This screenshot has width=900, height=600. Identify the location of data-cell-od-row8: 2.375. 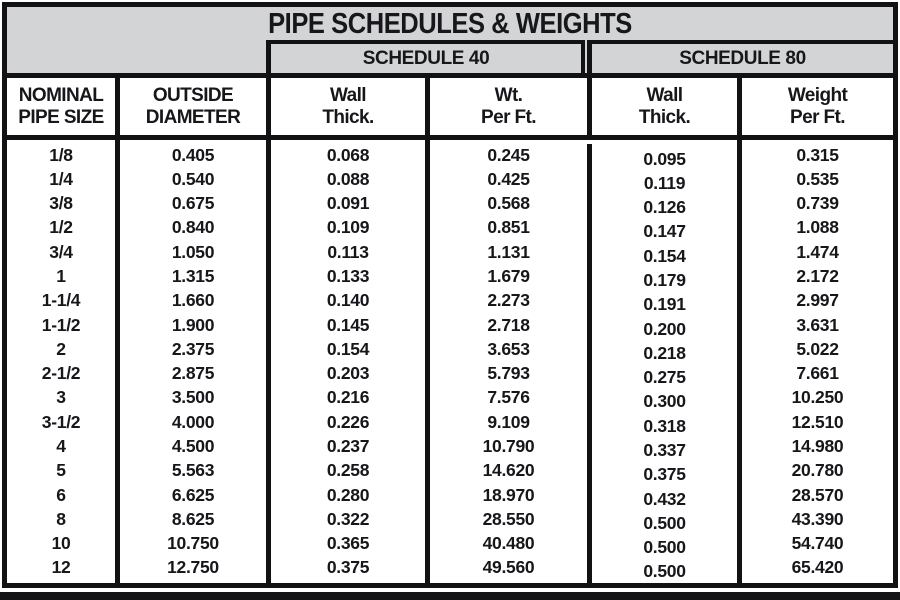
(193, 348).